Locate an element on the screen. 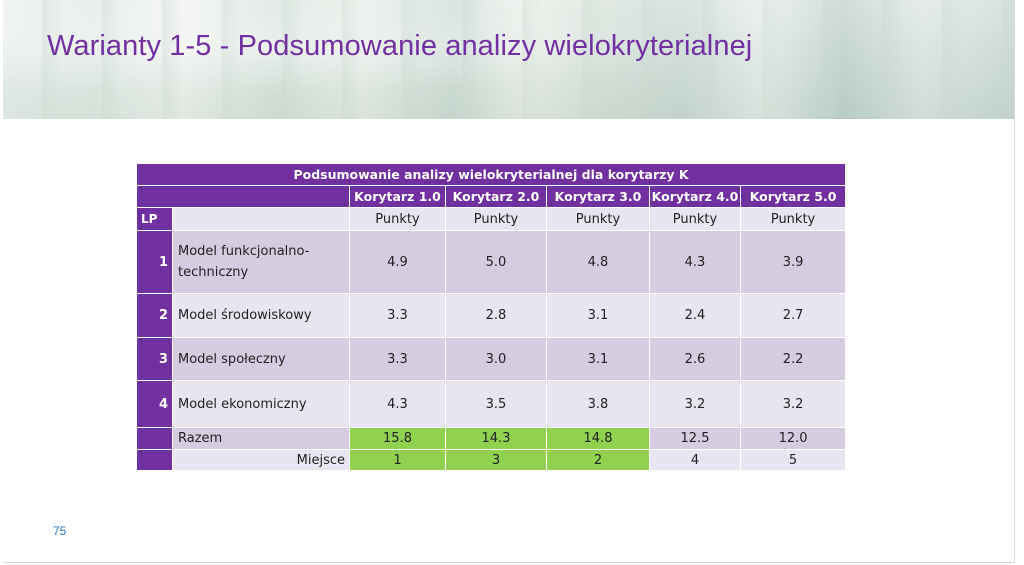 The height and width of the screenshot is (565, 1024). total-row: Razem 15.8 14.3 14.8 12.5 12.0 is located at coordinates (491, 438).